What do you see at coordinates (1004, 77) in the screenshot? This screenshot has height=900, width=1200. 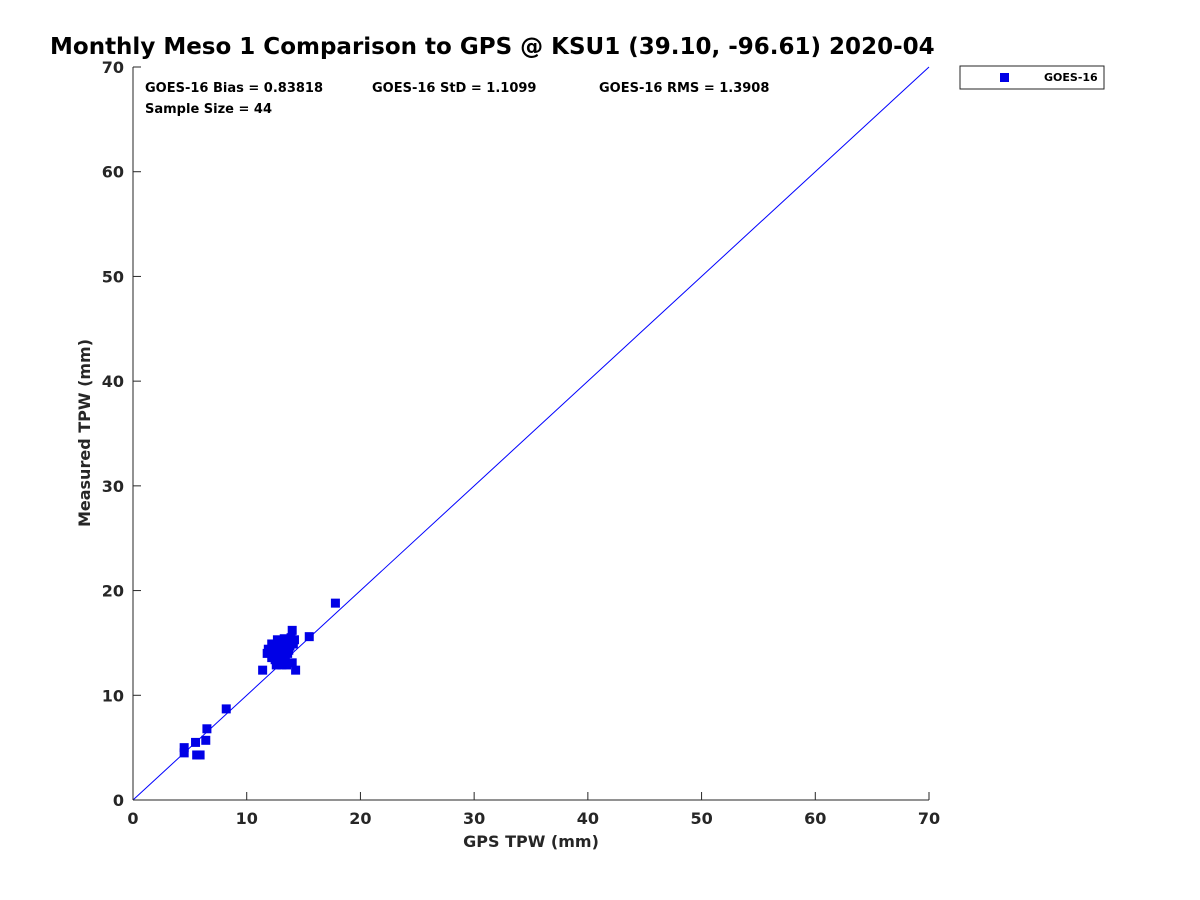 I see `legend-marker-square` at bounding box center [1004, 77].